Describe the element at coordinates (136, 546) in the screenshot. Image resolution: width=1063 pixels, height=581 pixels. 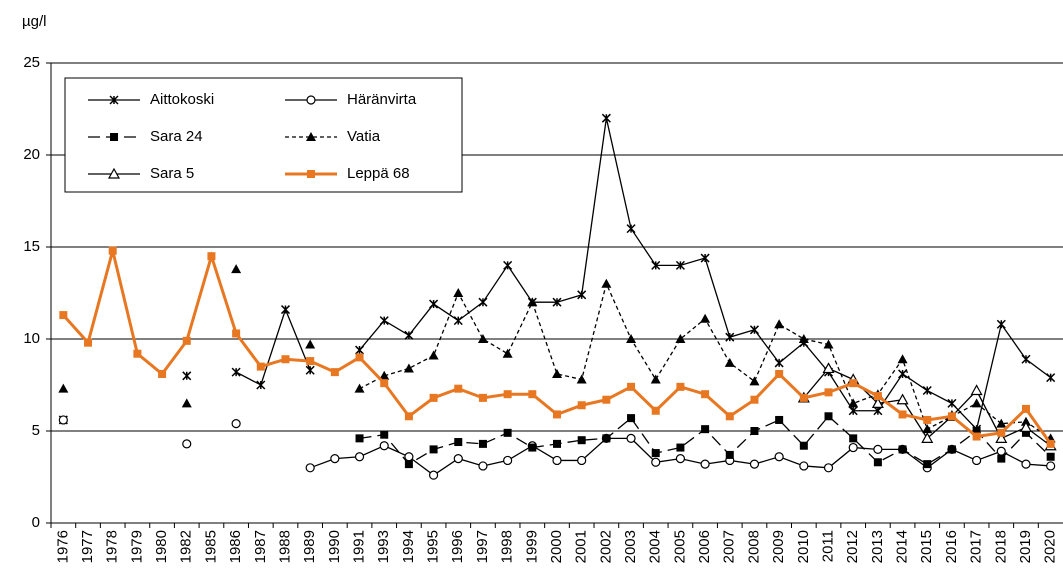
I see `x-tick-label: 1979` at that location.